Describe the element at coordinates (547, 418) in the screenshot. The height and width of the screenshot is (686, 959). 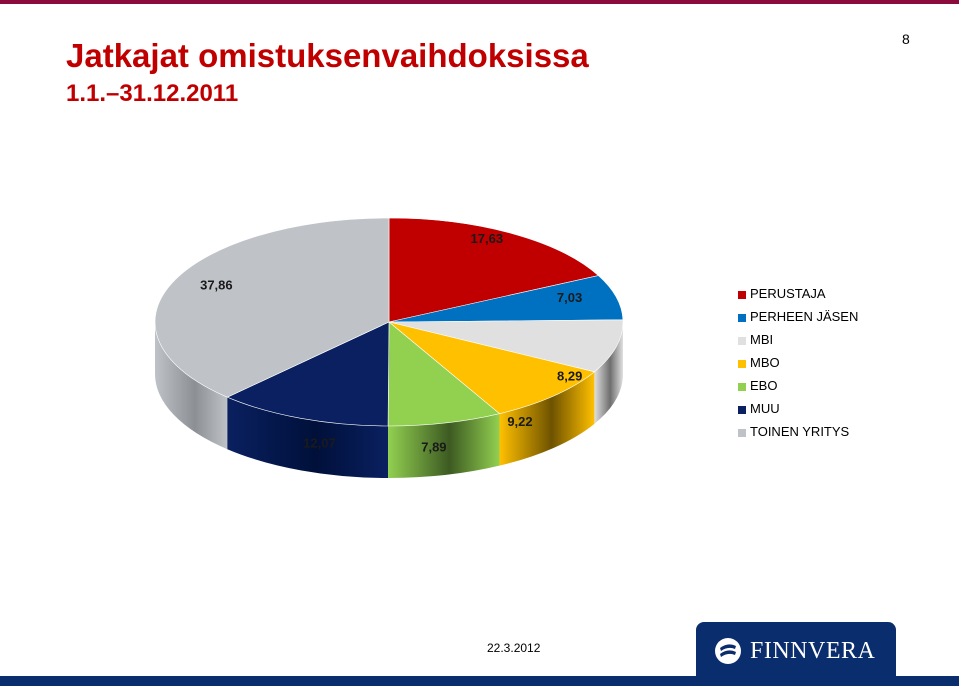
I see `pie-side-mbo` at that location.